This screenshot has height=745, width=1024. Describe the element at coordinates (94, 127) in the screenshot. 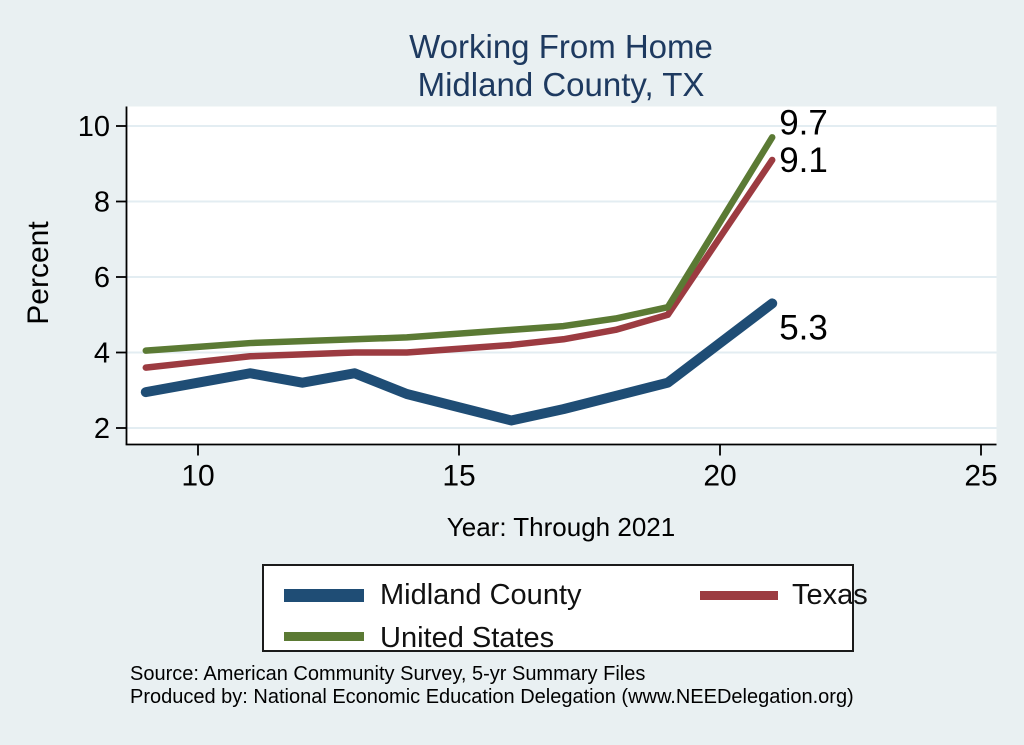

I see `y-tick-label-10: 10` at that location.